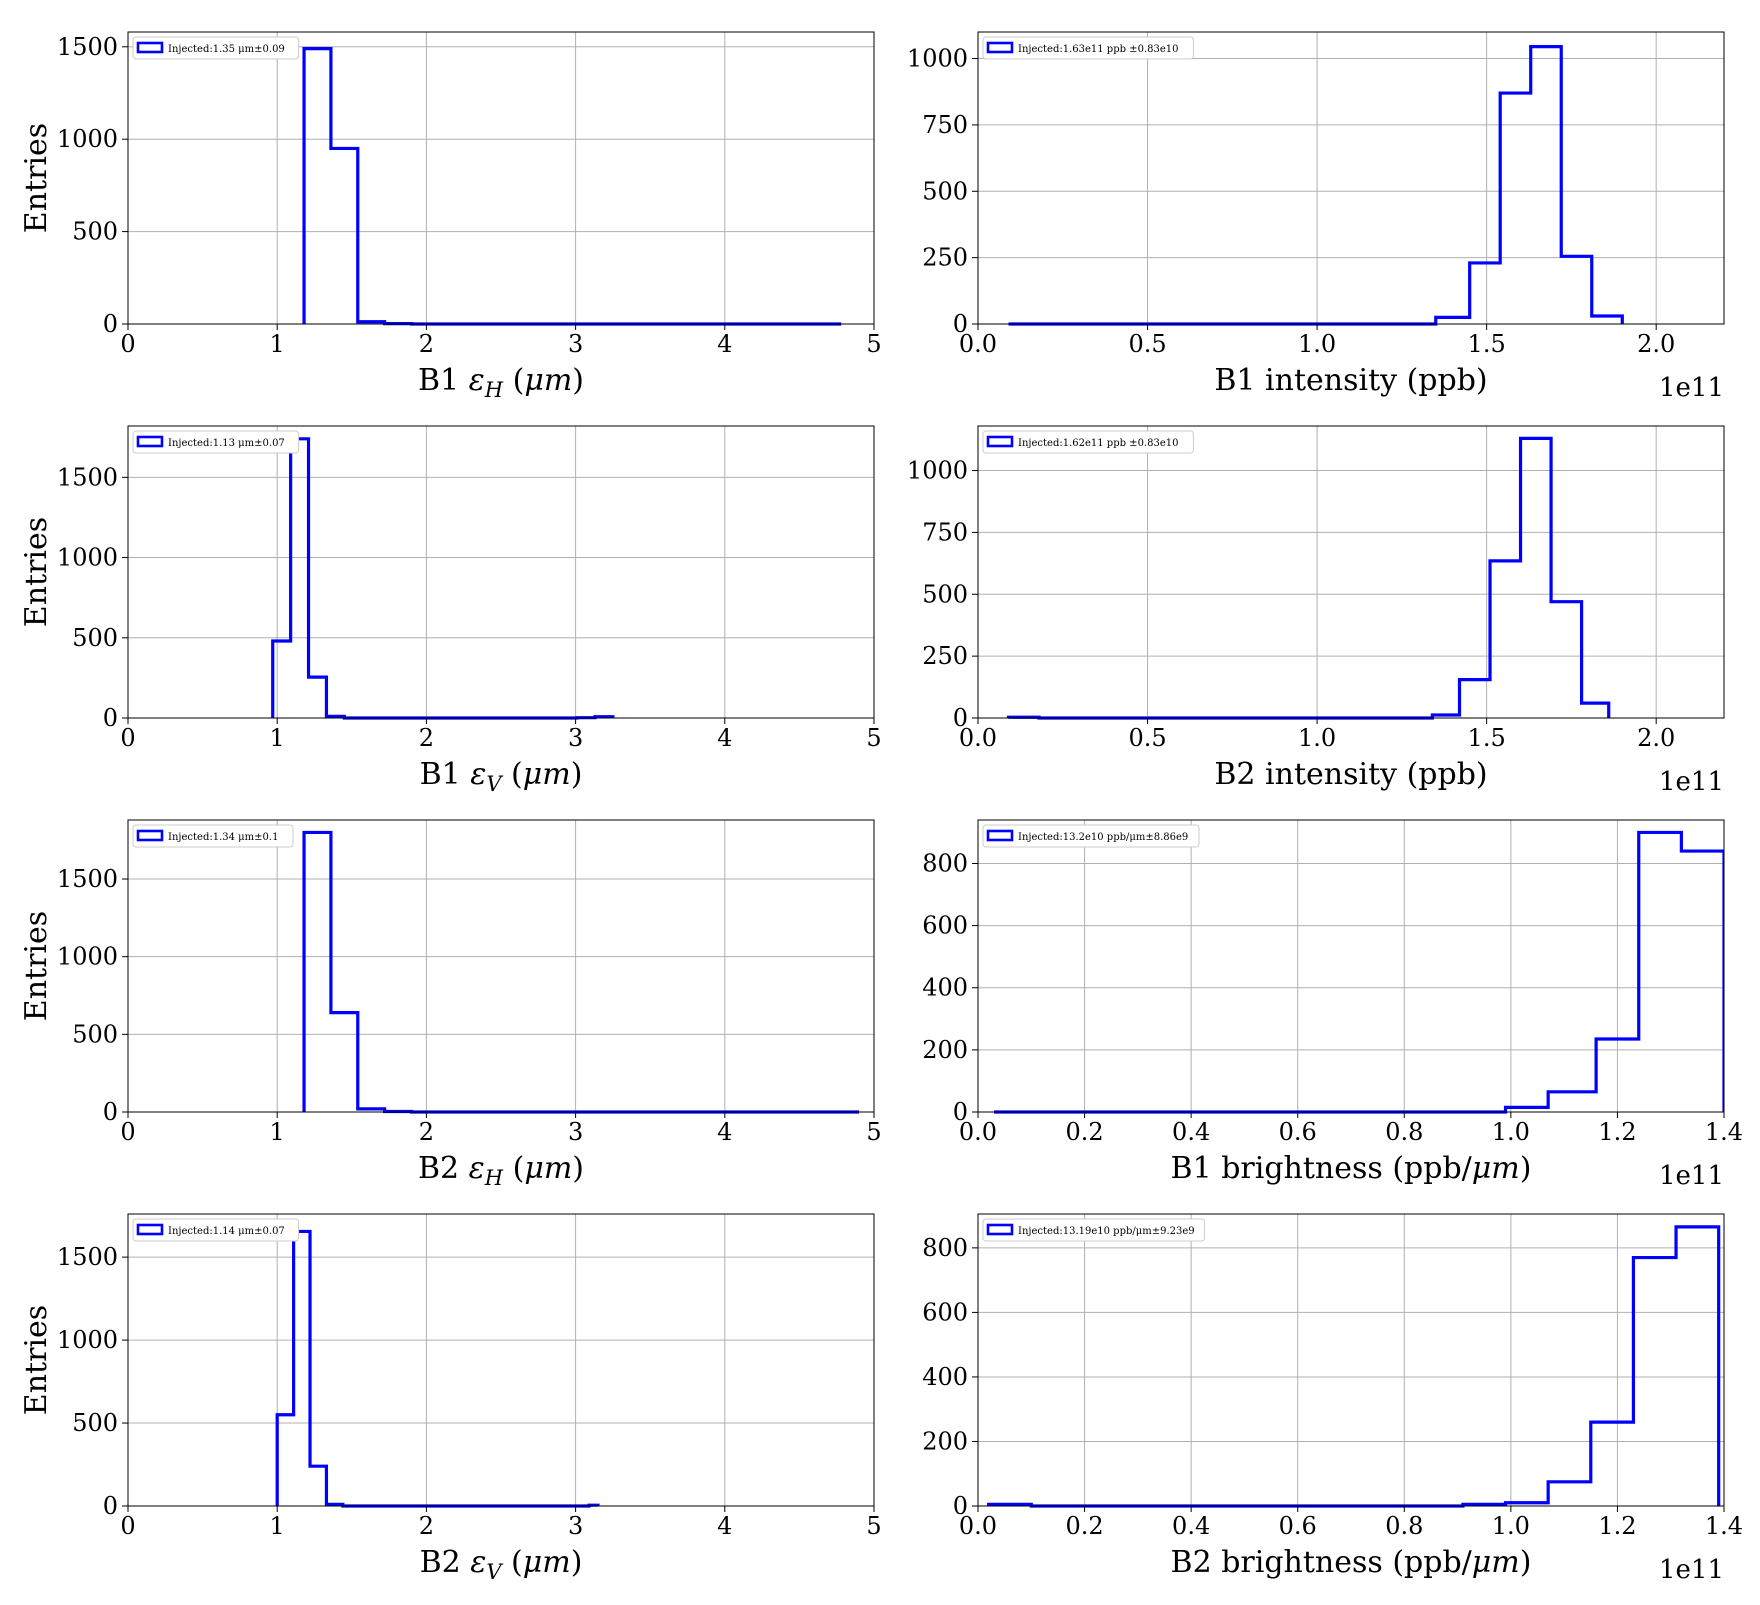 This screenshot has width=1760, height=1605. What do you see at coordinates (1404, 1132) in the screenshot?
I see `x-tick-label: 0.8` at bounding box center [1404, 1132].